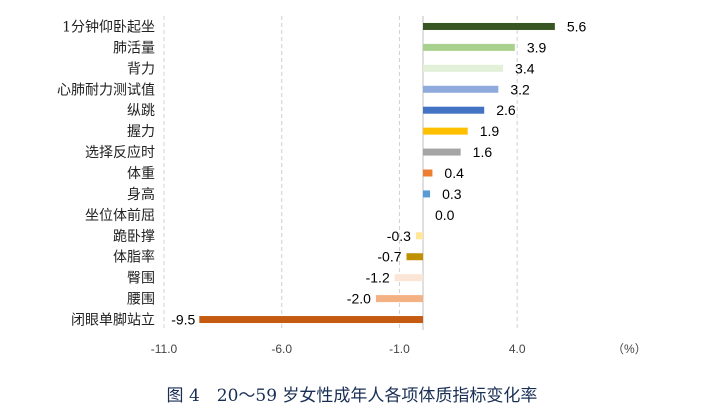 Image resolution: width=704 pixels, height=413 pixels. What do you see at coordinates (141, 111) in the screenshot?
I see `category-label: 纵跳` at bounding box center [141, 111].